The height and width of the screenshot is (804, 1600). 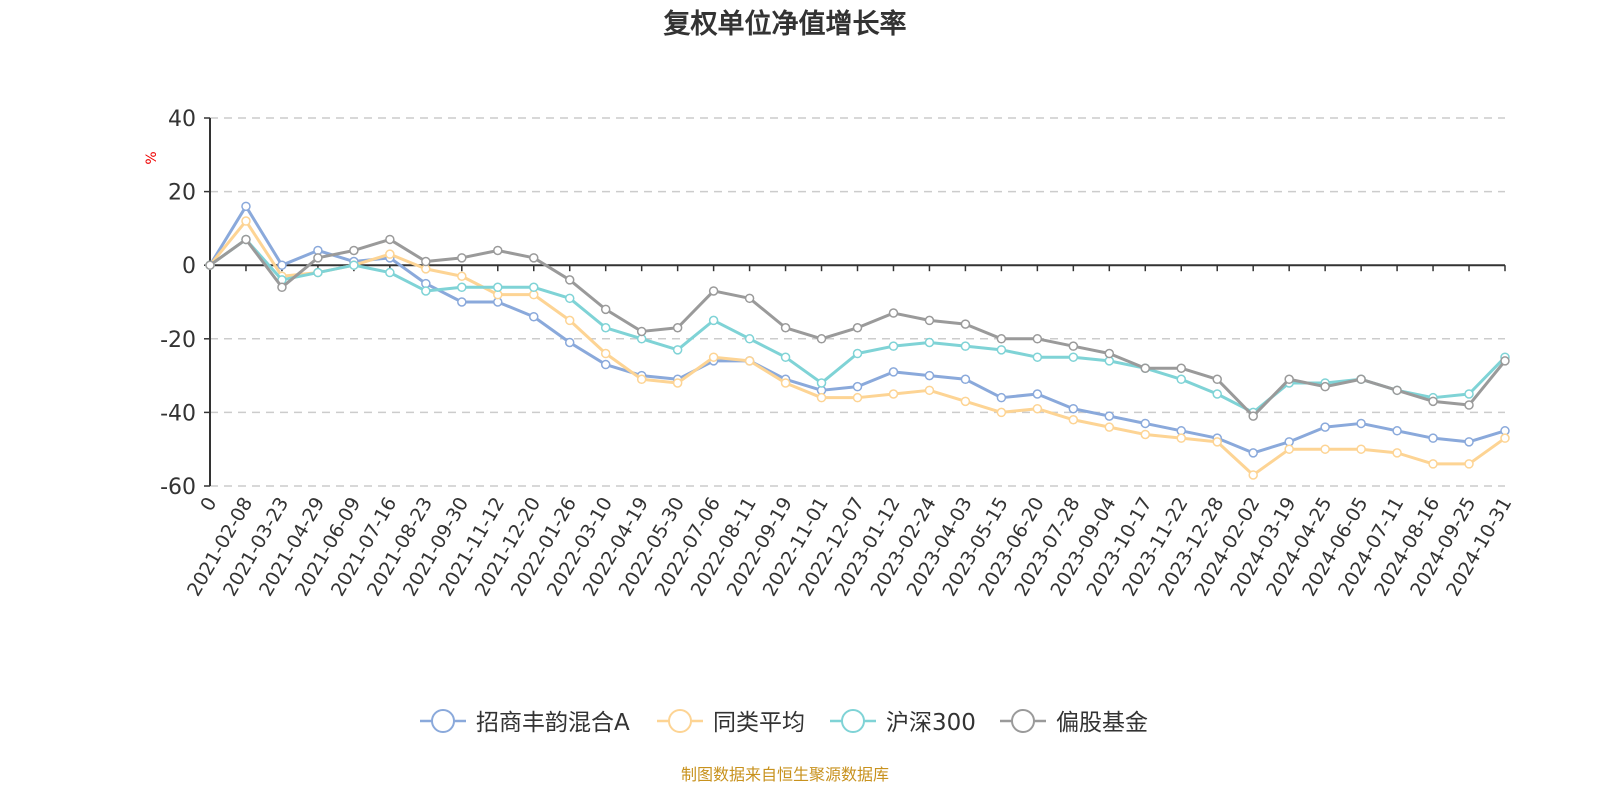 I want to click on legend: 招商丰韵混合A 同类平均 沪深300 偏股基金, so click(x=784, y=722).